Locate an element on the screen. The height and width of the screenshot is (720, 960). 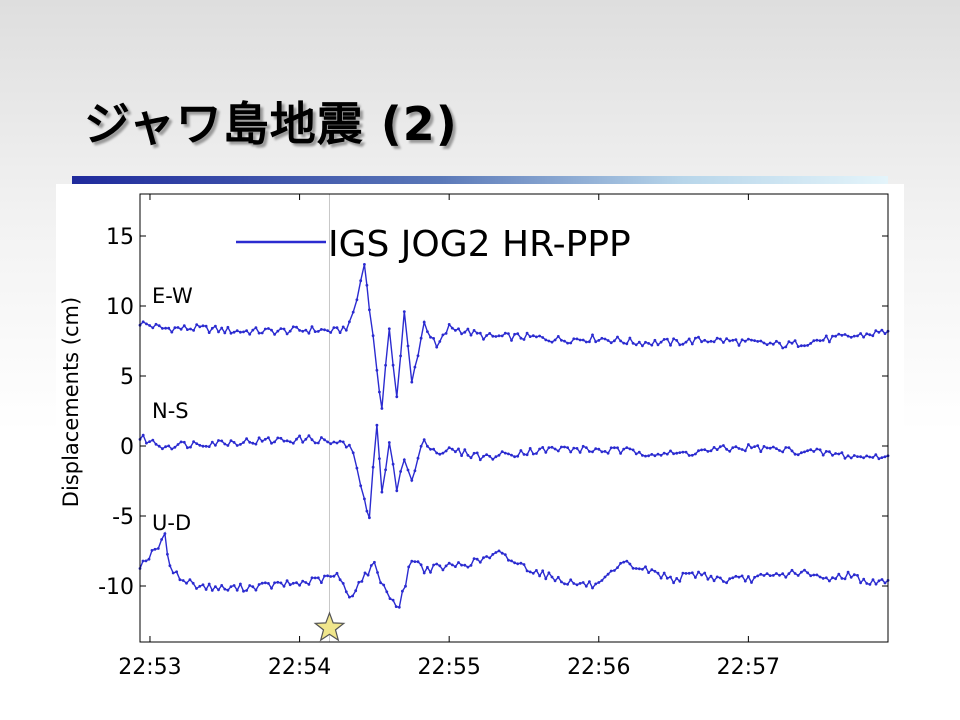
series-label-u-d: U-D is located at coordinates (171, 523).